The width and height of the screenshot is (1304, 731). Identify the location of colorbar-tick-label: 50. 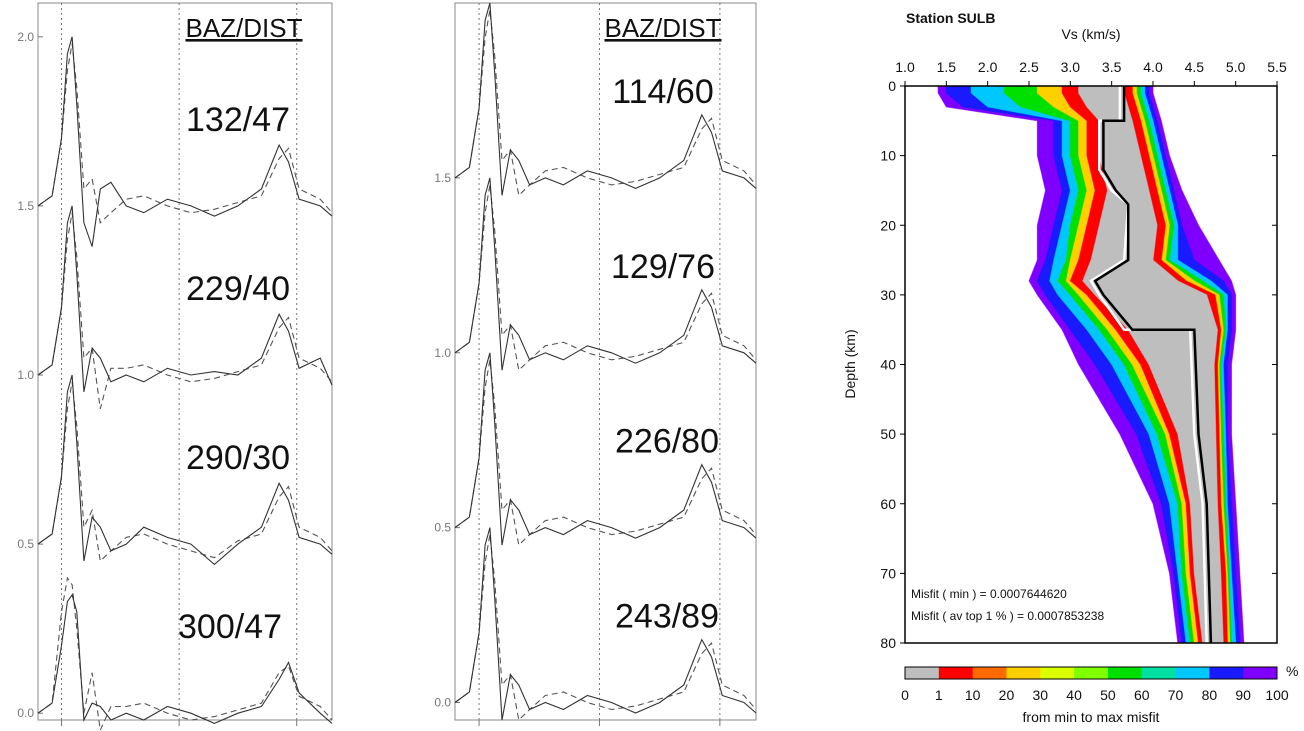
(1108, 695).